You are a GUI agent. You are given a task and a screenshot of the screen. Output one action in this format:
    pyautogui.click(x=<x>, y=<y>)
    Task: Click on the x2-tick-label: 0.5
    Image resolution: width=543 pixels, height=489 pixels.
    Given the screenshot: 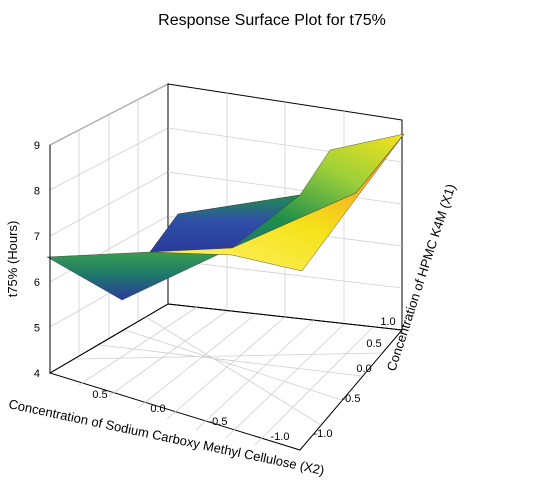 What is the action you would take?
    pyautogui.click(x=99, y=395)
    